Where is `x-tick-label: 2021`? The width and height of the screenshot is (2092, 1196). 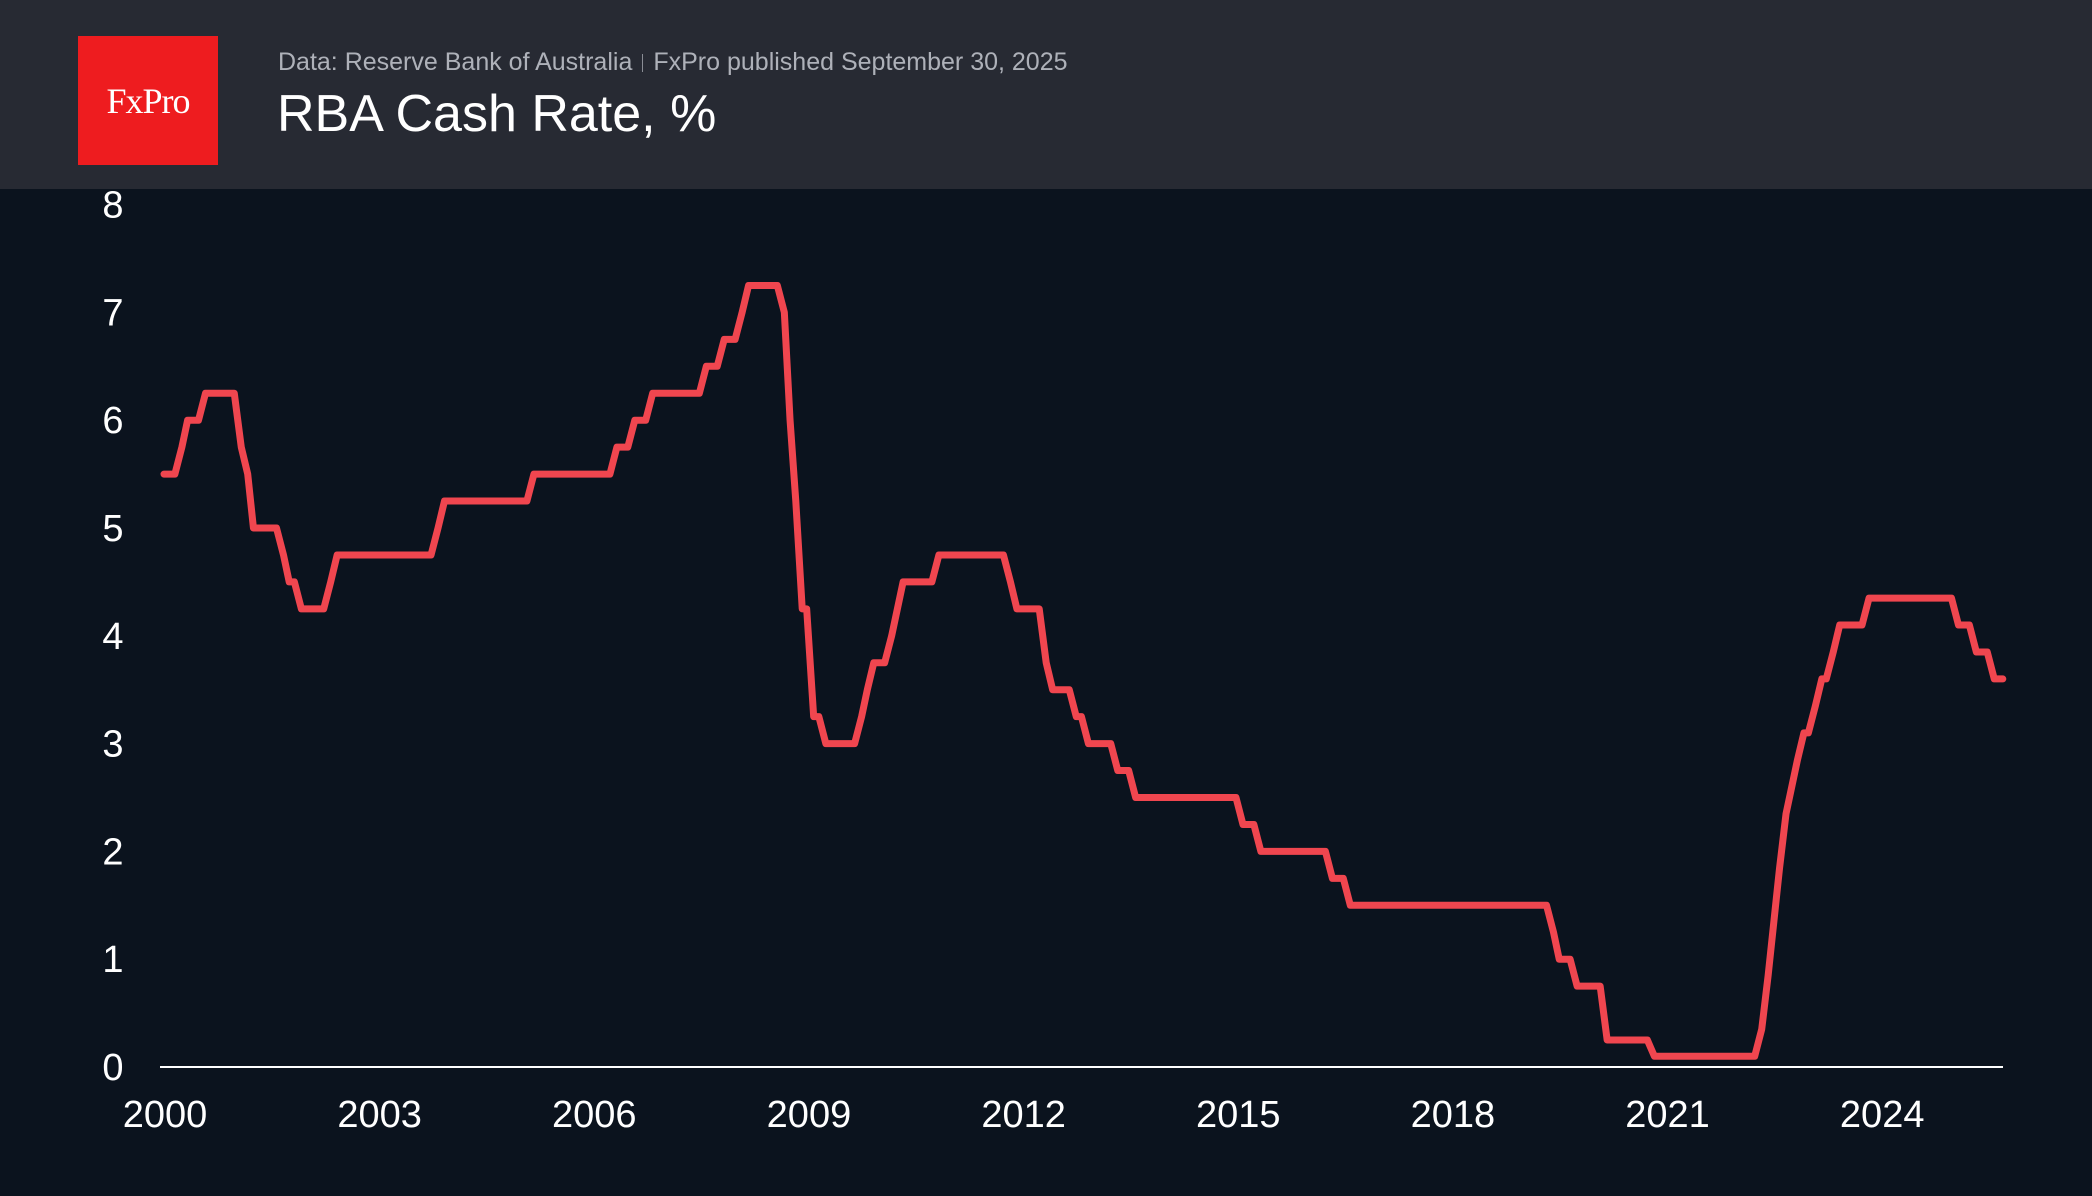 x-tick-label: 2021 is located at coordinates (1667, 1115).